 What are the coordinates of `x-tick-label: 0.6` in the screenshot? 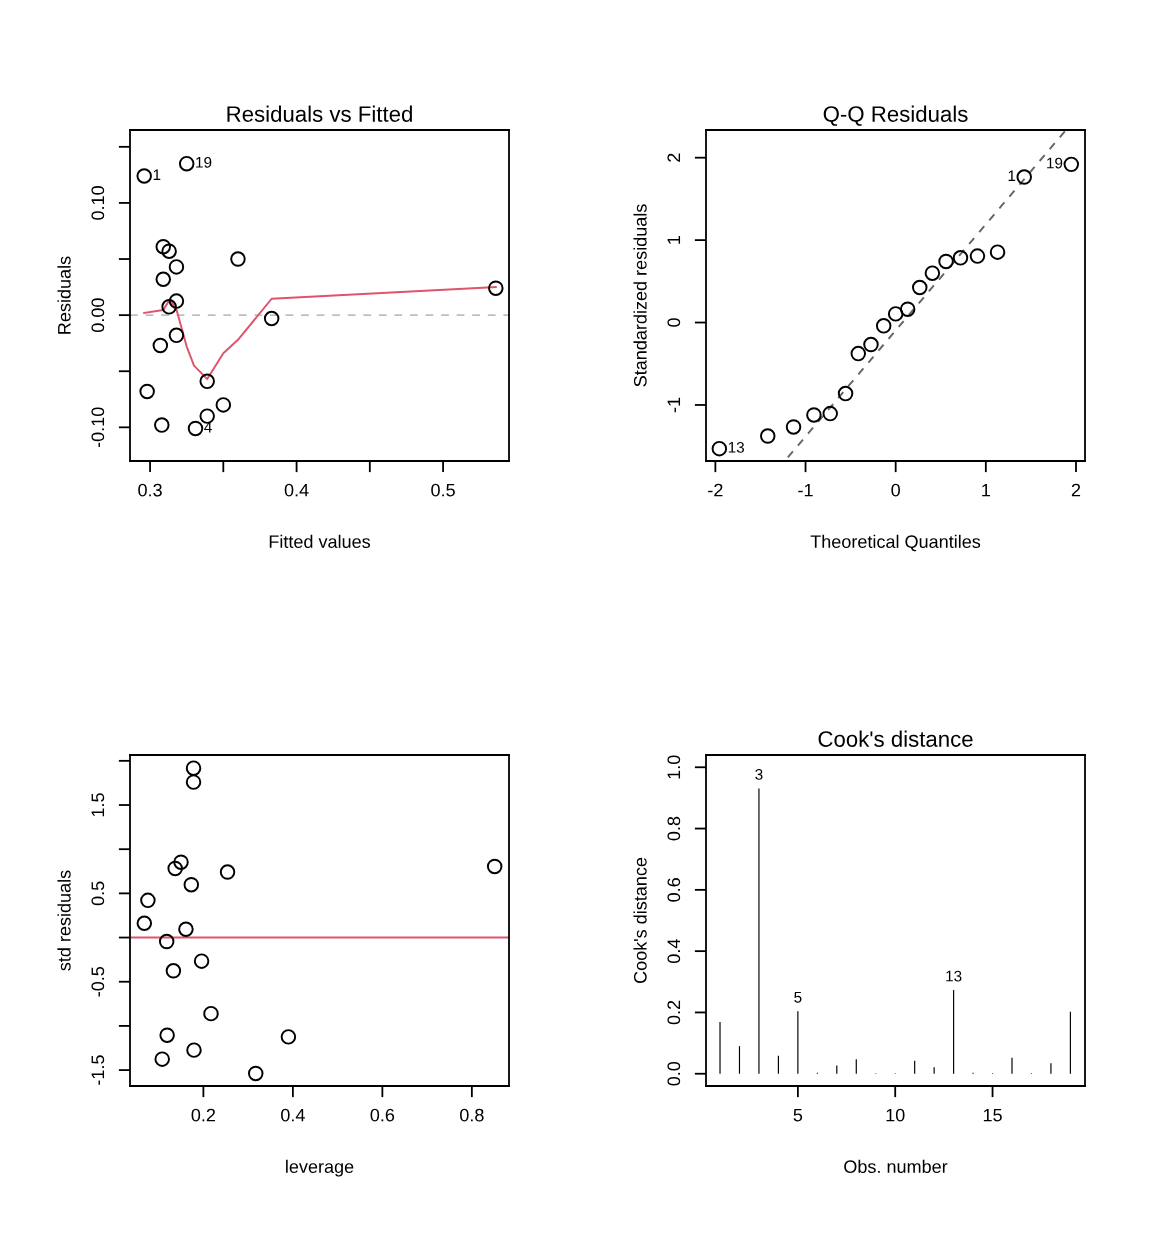 It's located at (382, 1115).